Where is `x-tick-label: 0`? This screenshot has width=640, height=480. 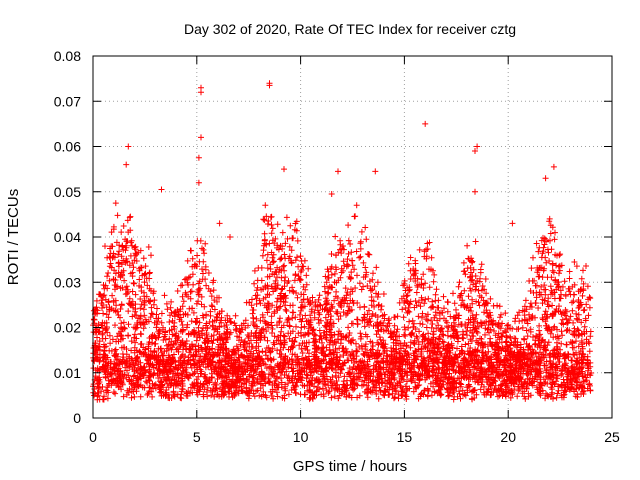 x-tick-label: 0 is located at coordinates (93, 437).